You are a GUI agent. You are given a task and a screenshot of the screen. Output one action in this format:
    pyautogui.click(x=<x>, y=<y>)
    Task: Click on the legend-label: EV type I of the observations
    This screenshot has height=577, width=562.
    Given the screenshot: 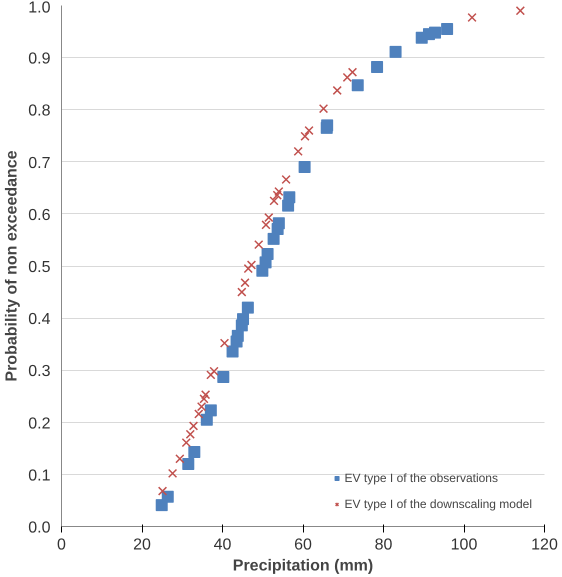 What is the action you would take?
    pyautogui.click(x=421, y=478)
    